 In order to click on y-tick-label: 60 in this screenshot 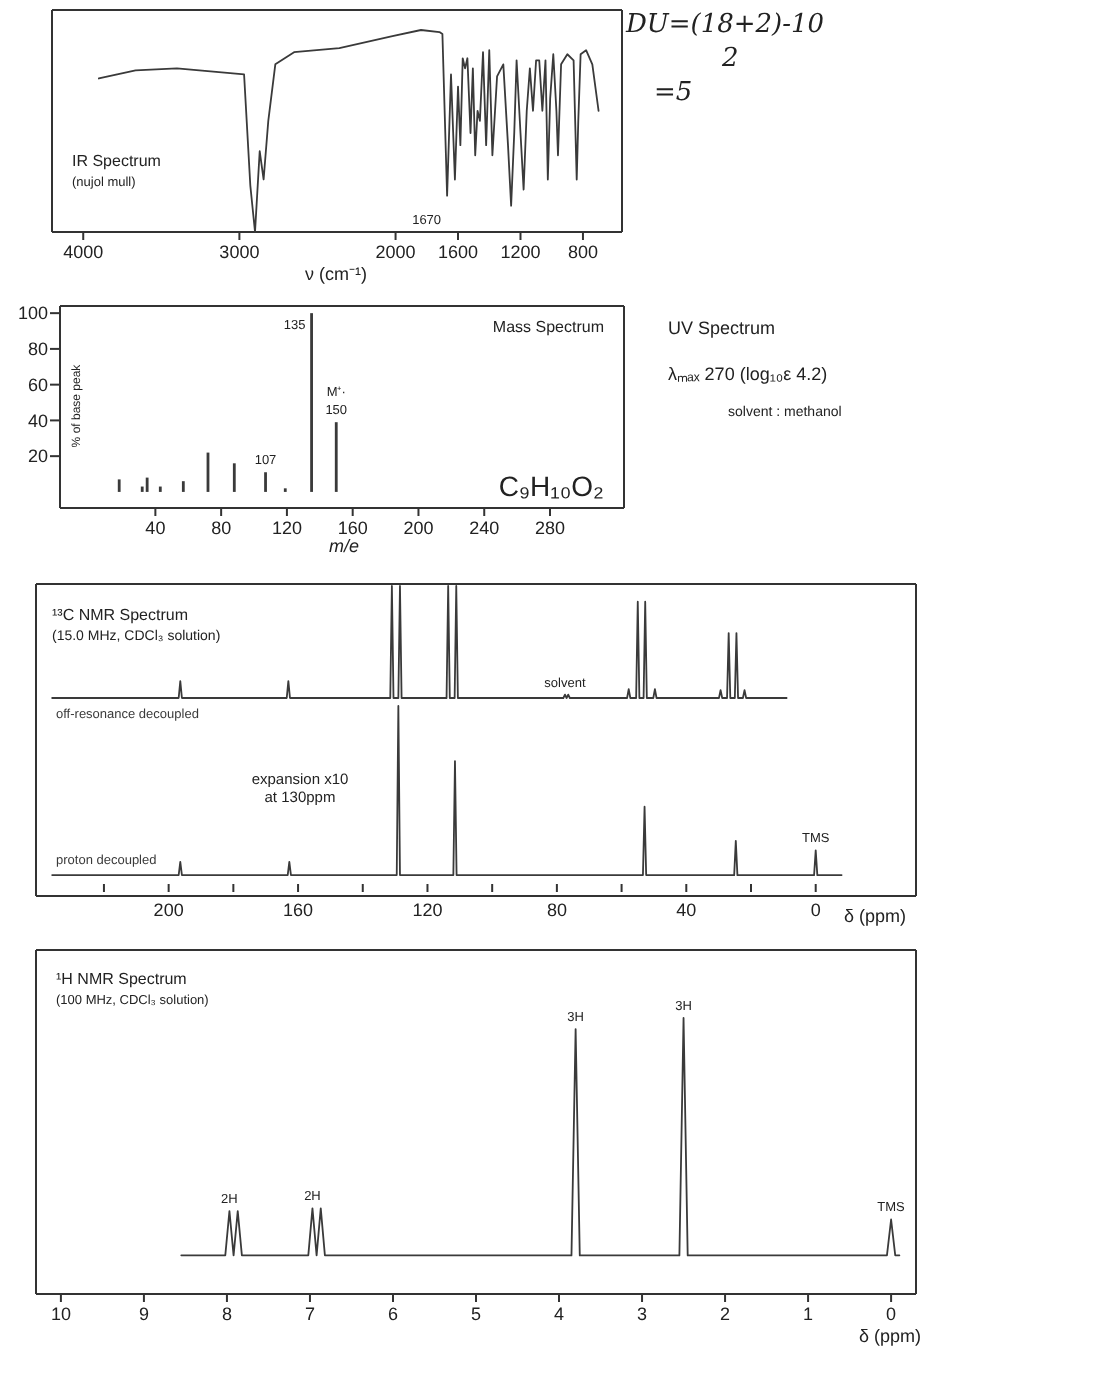, I will do `click(37, 384)`.